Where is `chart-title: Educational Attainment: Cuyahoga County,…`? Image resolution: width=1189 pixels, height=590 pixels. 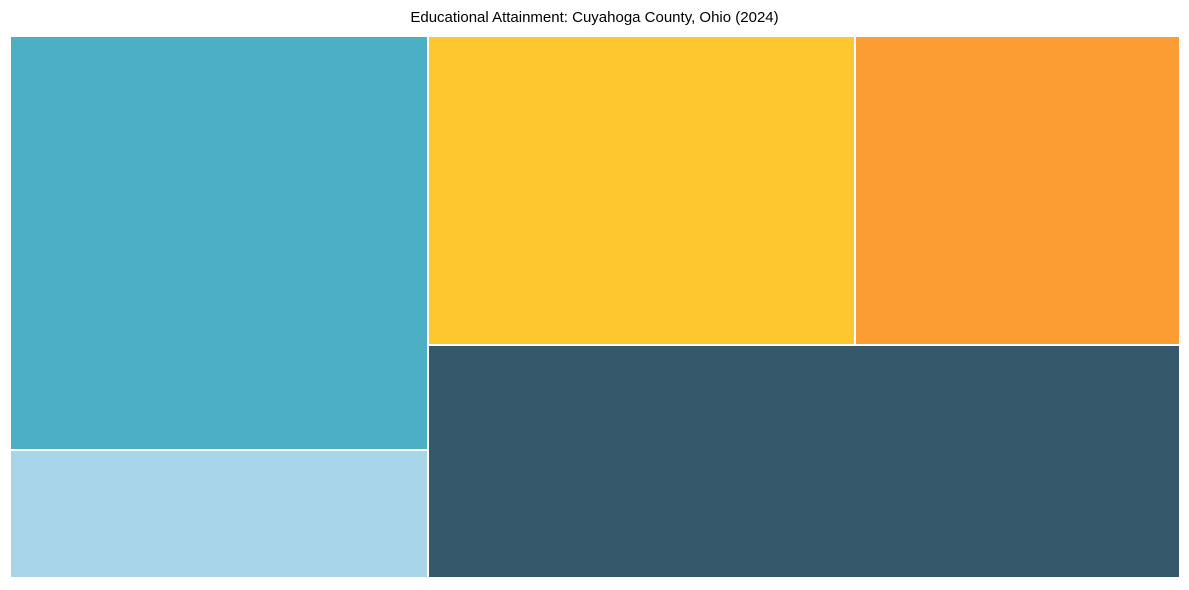
chart-title: Educational Attainment: Cuyahoga County,… is located at coordinates (594, 17).